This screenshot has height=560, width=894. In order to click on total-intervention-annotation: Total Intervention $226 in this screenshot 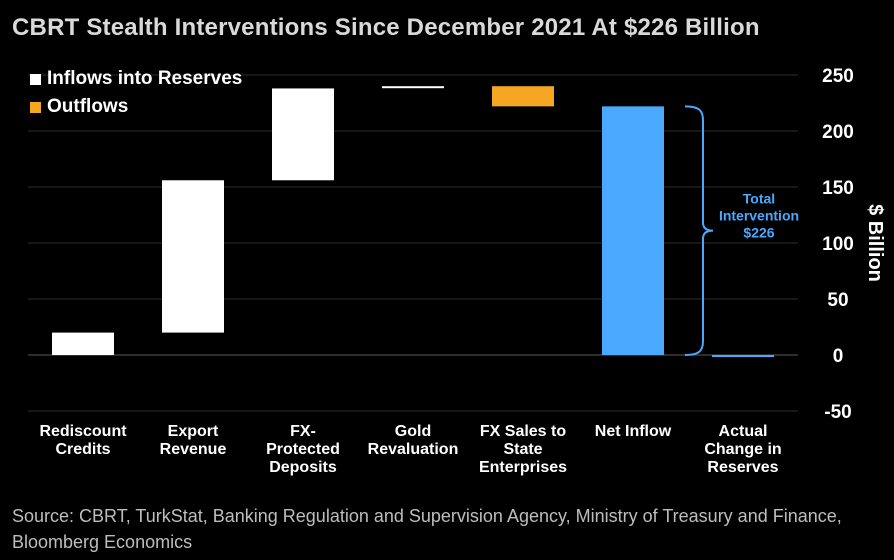, I will do `click(741, 230)`.